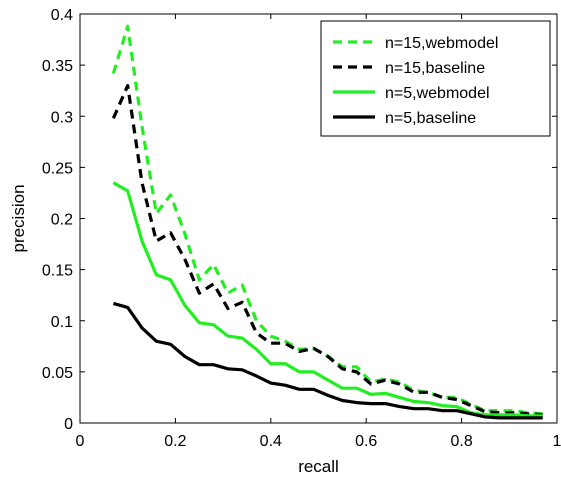  I want to click on x-tick-label: 1, so click(557, 441).